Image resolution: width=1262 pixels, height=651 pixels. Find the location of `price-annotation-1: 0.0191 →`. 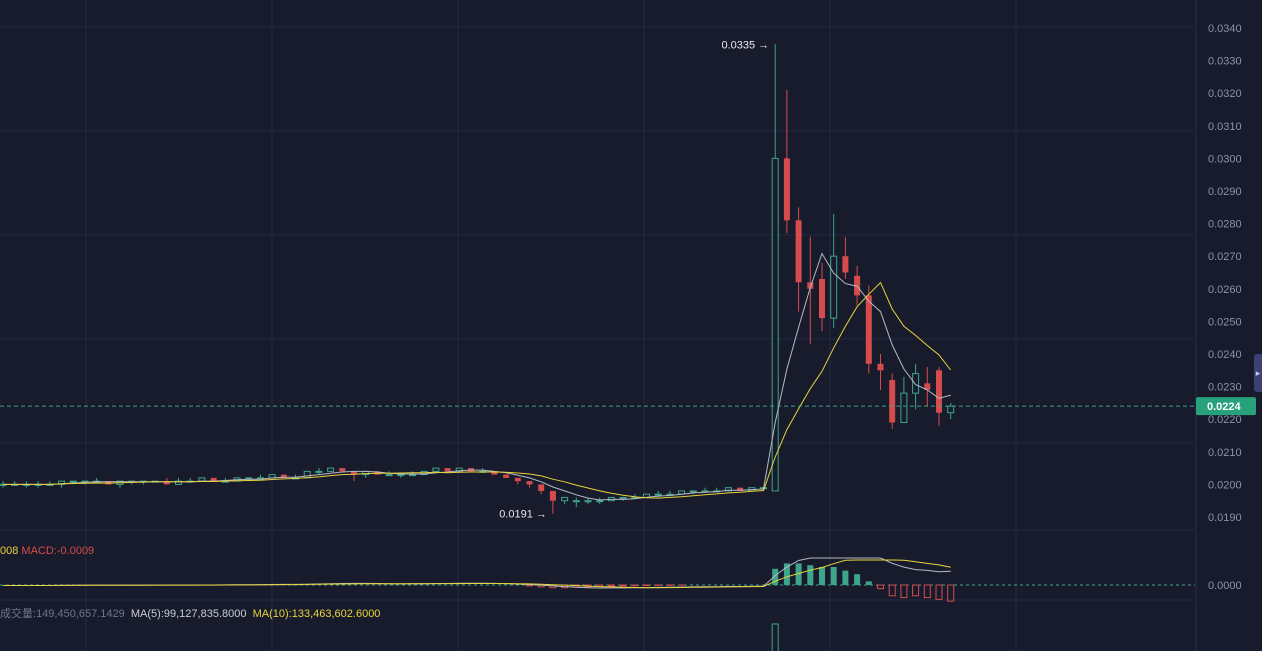

price-annotation-1: 0.0191 → is located at coordinates (523, 515).